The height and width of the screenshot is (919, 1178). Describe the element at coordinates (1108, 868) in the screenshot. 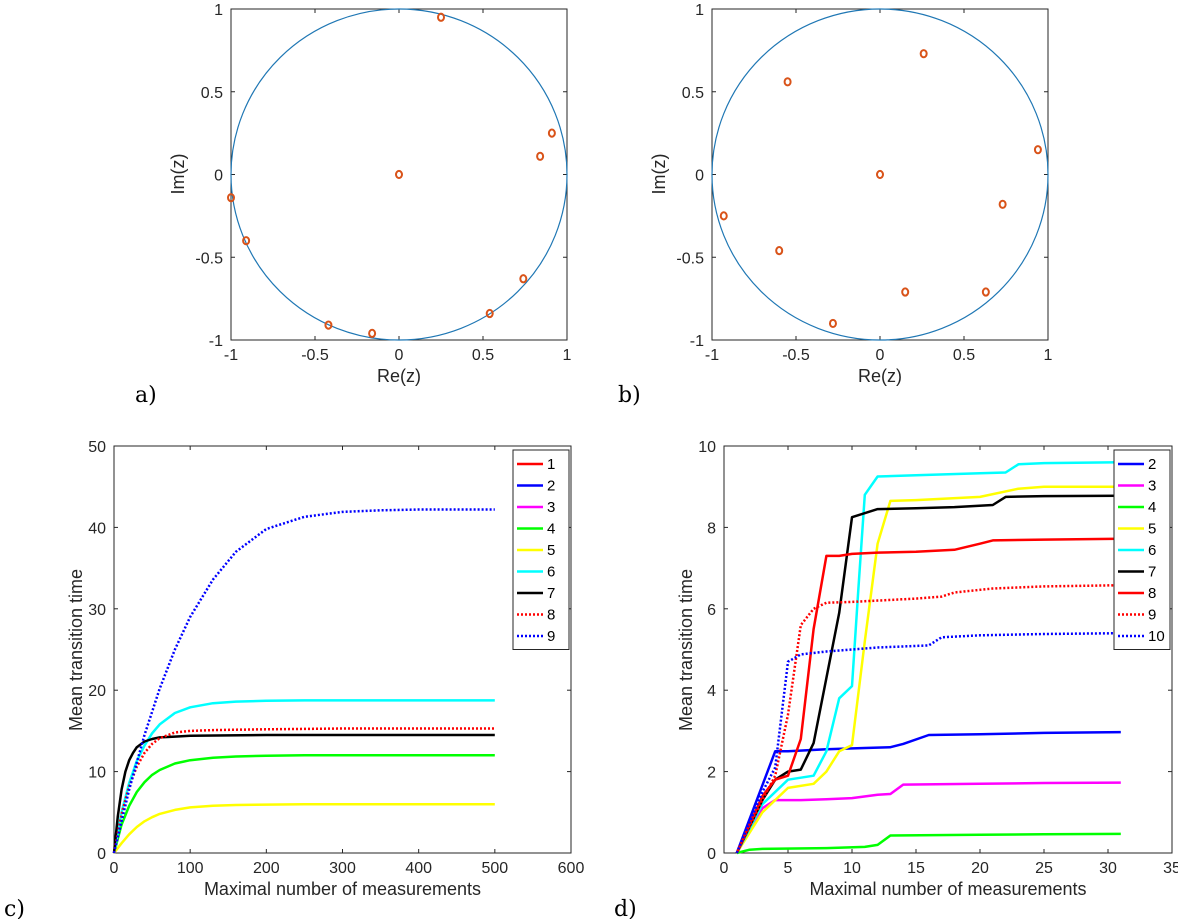

I see `x-tick-label: 30` at that location.